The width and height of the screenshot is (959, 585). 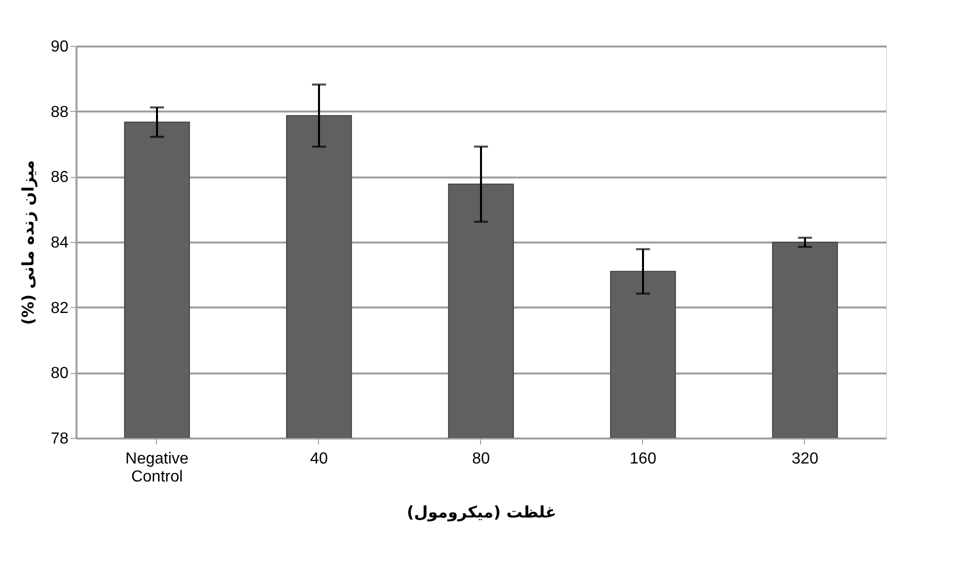 What do you see at coordinates (481, 512) in the screenshot?
I see `x-axis-title: غلظت (میکرومول)` at bounding box center [481, 512].